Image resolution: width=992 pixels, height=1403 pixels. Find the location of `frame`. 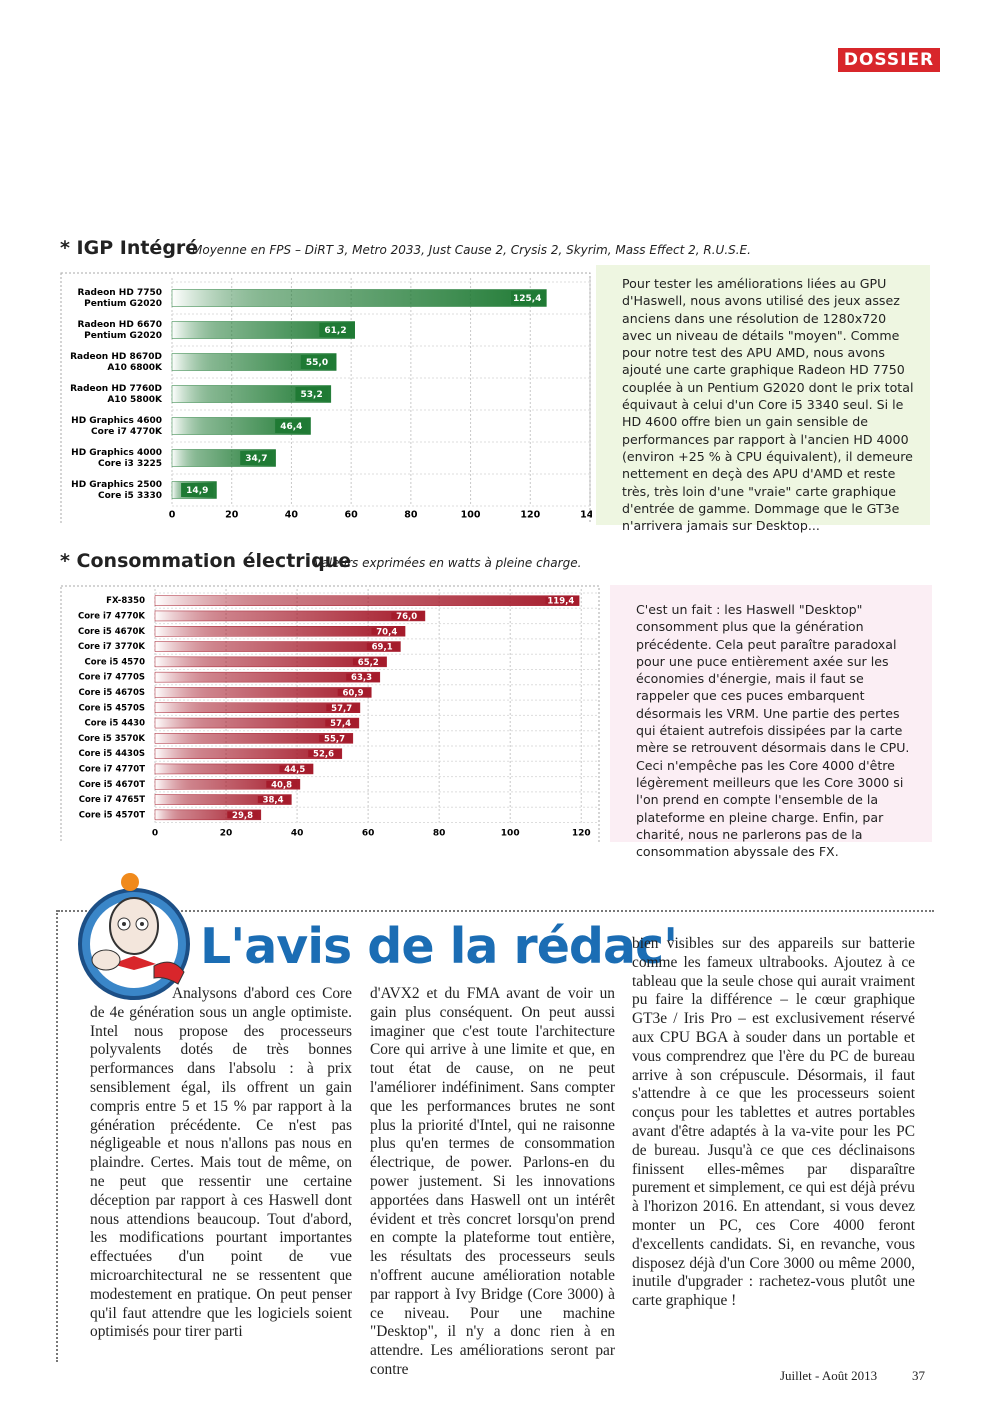

frame is located at coordinates (330, 714).